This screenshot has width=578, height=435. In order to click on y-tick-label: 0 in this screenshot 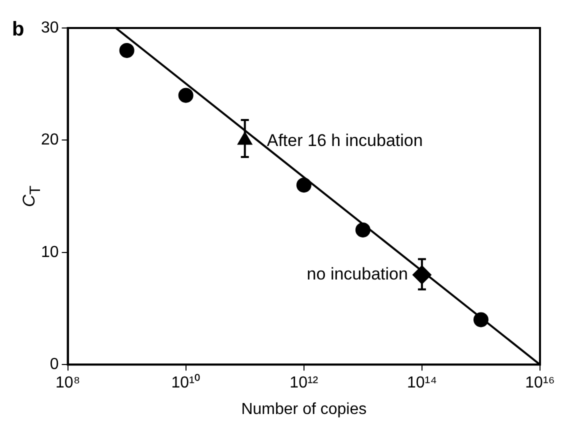, I will do `click(54, 365)`.